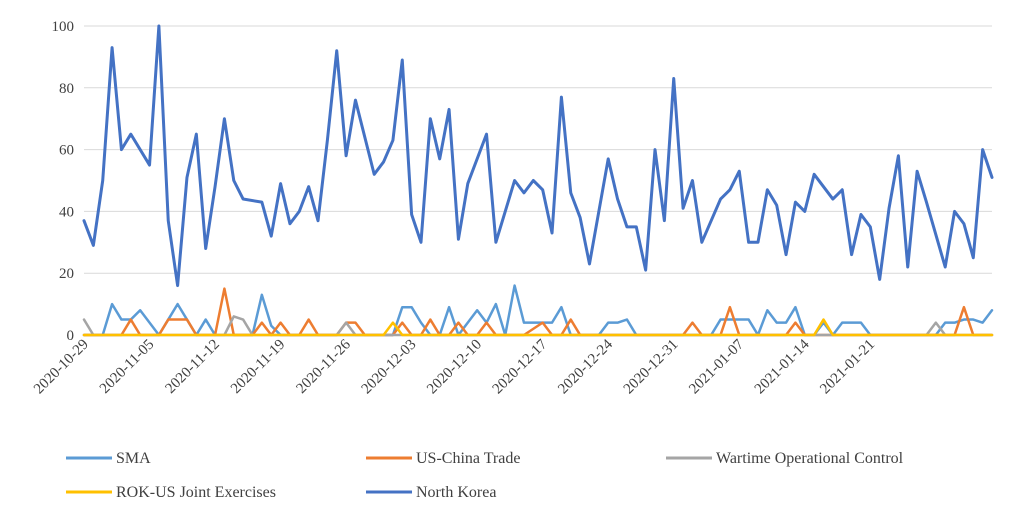 This screenshot has height=514, width=1024. I want to click on legend-item-wartime-operational-control: Wartime Operational Control, so click(785, 458).